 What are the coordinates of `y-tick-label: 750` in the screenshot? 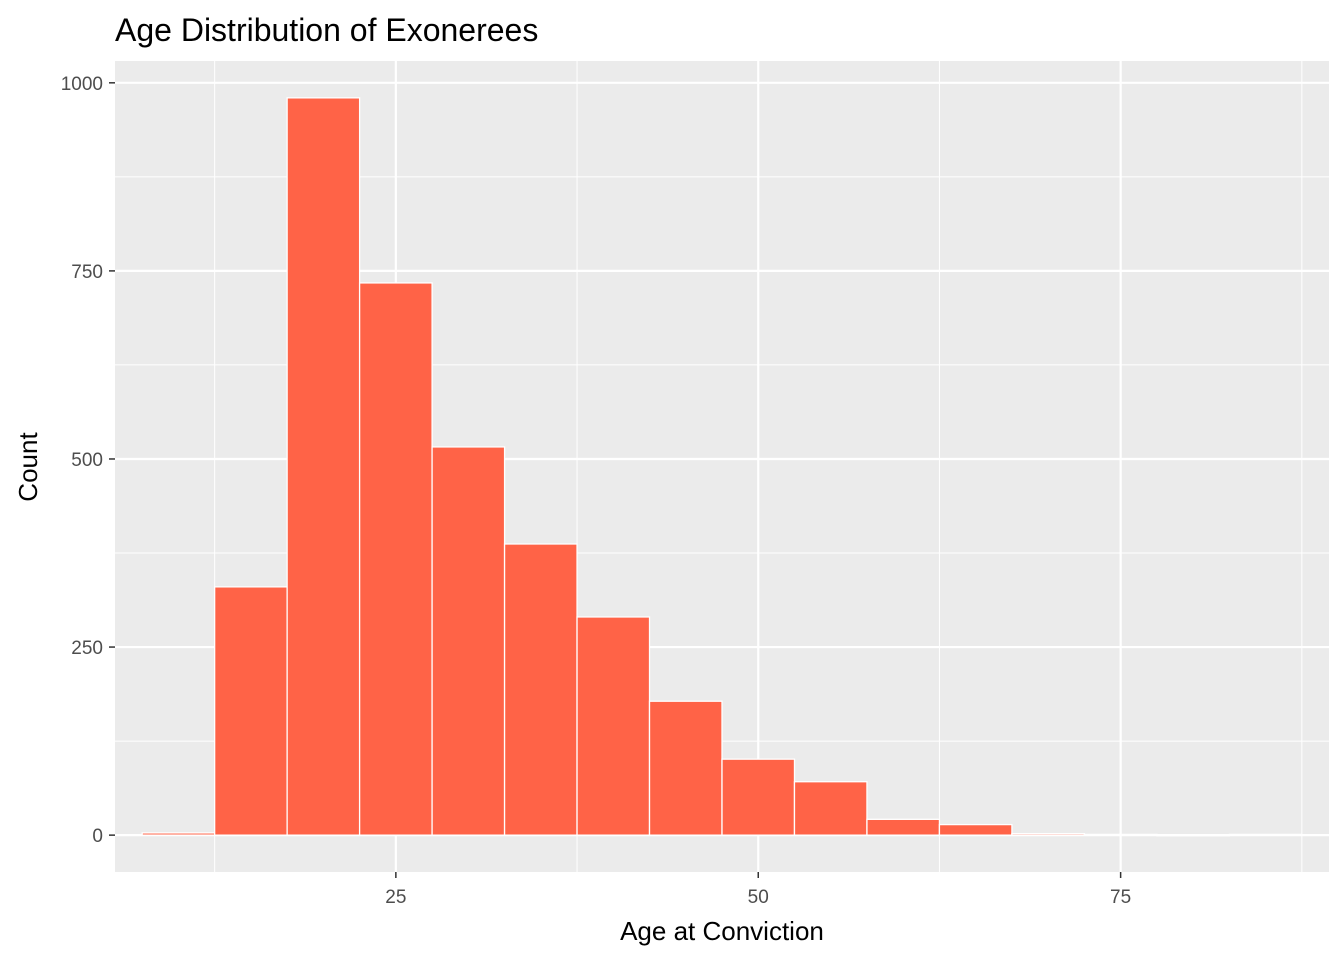 It's located at (87, 272).